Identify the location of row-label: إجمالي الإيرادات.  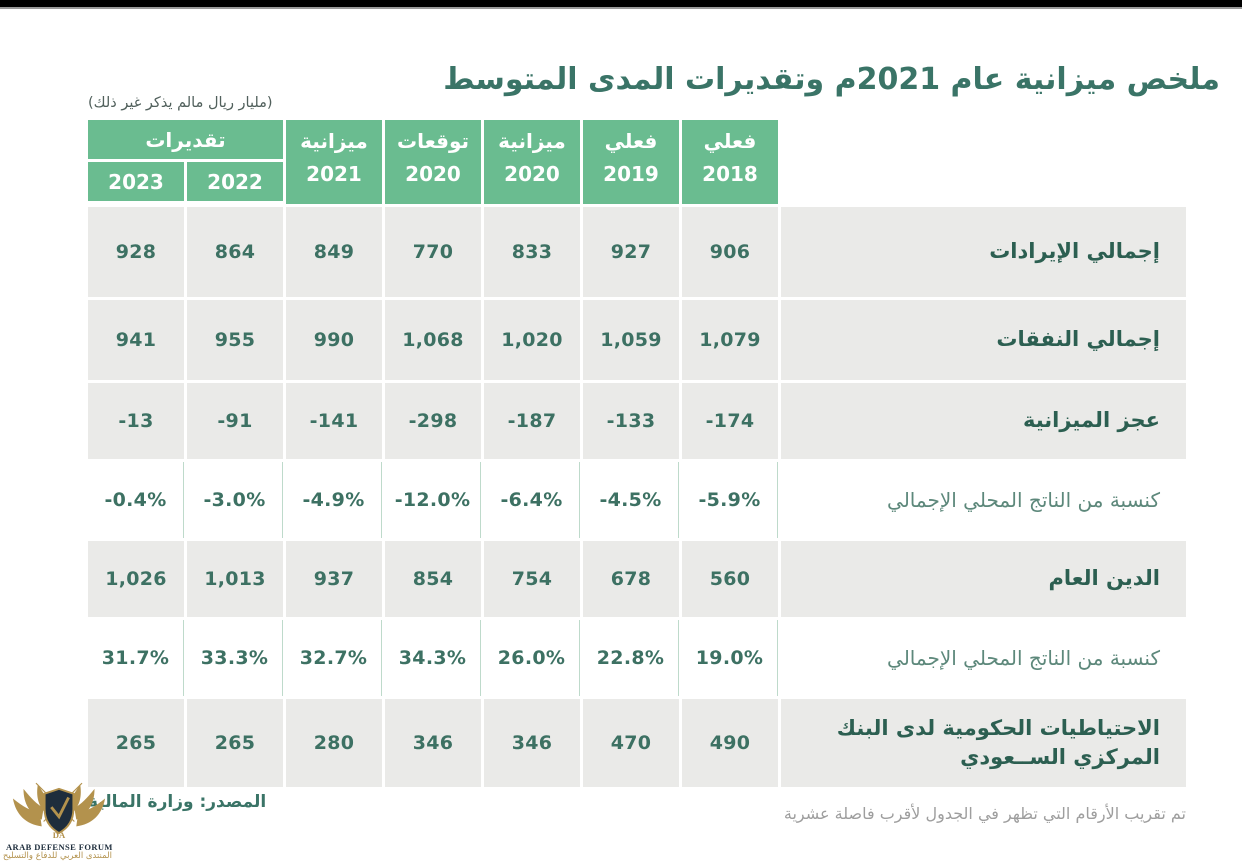
(983, 252).